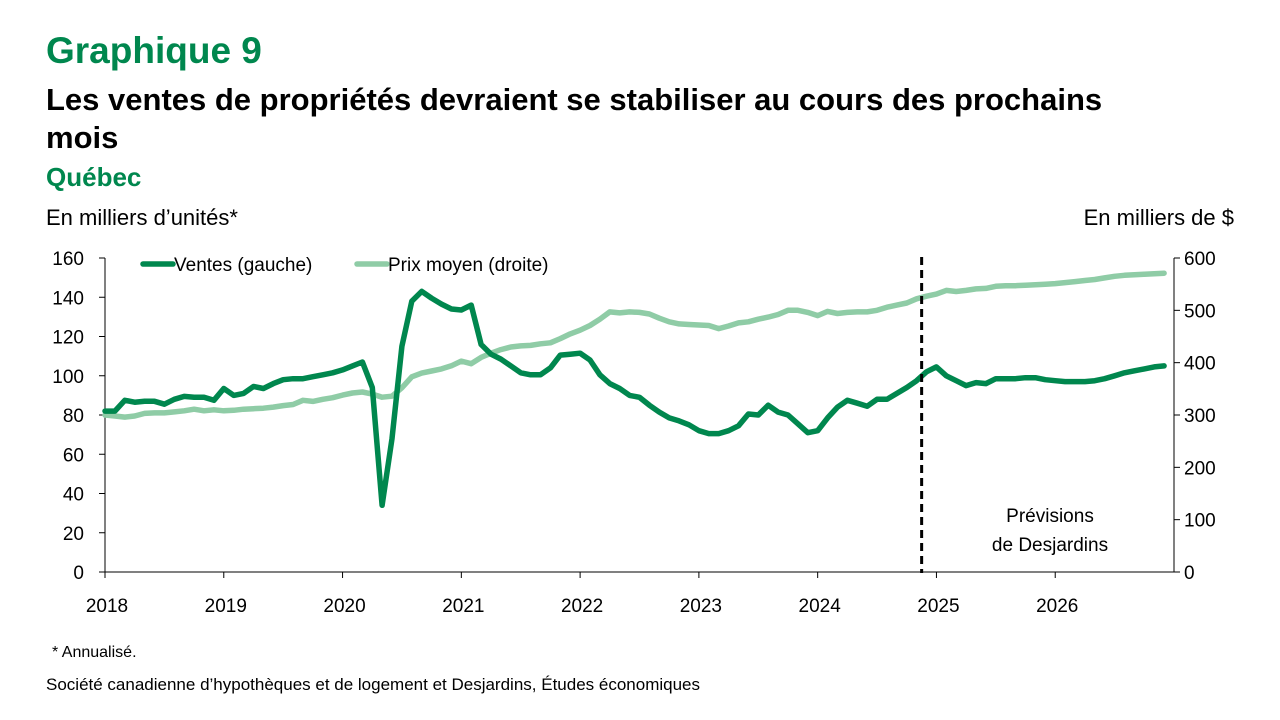  I want to click on chart-subtitle: Québec, so click(94, 177).